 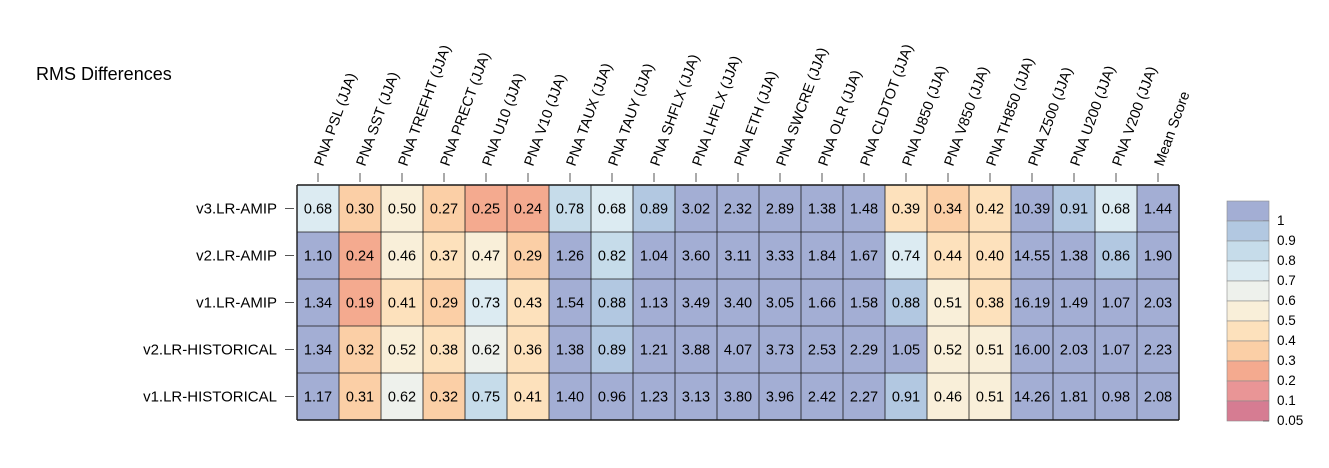 I want to click on cell-value: 0.44, so click(x=948, y=257).